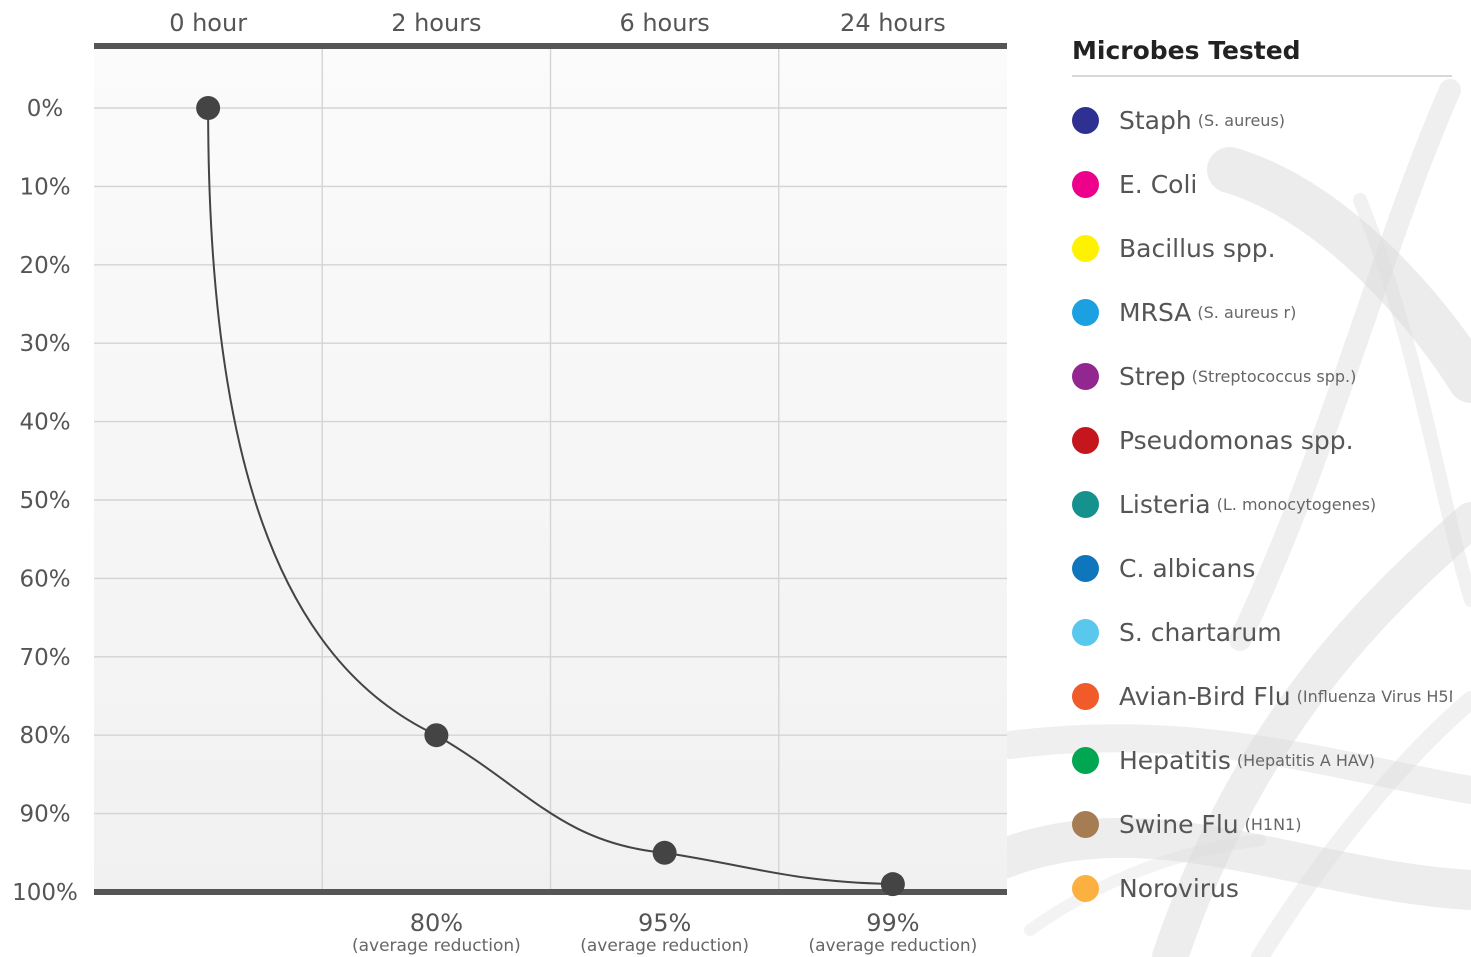 This screenshot has width=1471, height=957. I want to click on legend-item: Pseudomonas spp., so click(1262, 440).